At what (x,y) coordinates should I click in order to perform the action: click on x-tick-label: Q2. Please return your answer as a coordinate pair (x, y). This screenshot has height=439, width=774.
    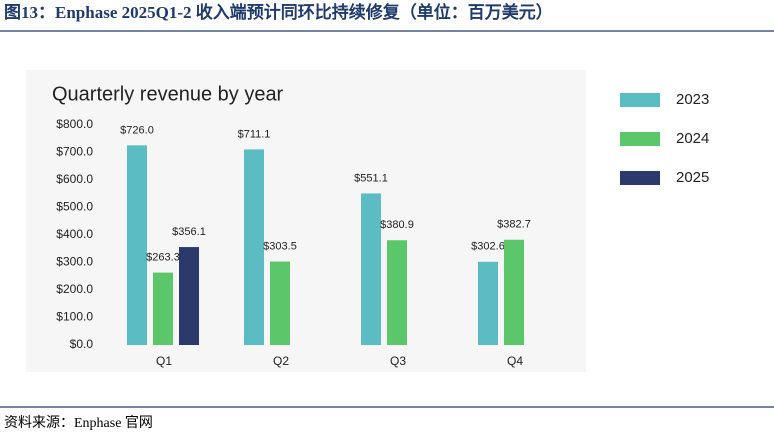
    Looking at the image, I should click on (281, 361).